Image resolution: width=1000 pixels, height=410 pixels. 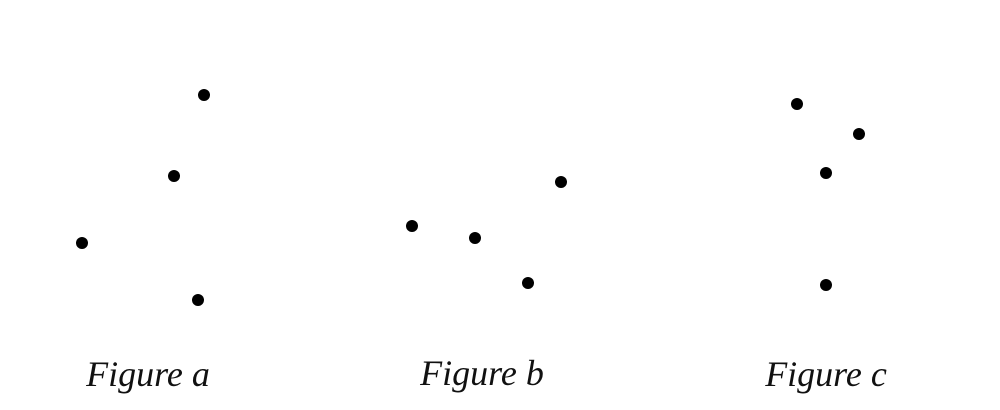 What do you see at coordinates (147, 374) in the screenshot?
I see `figure-a-caption: Figure a` at bounding box center [147, 374].